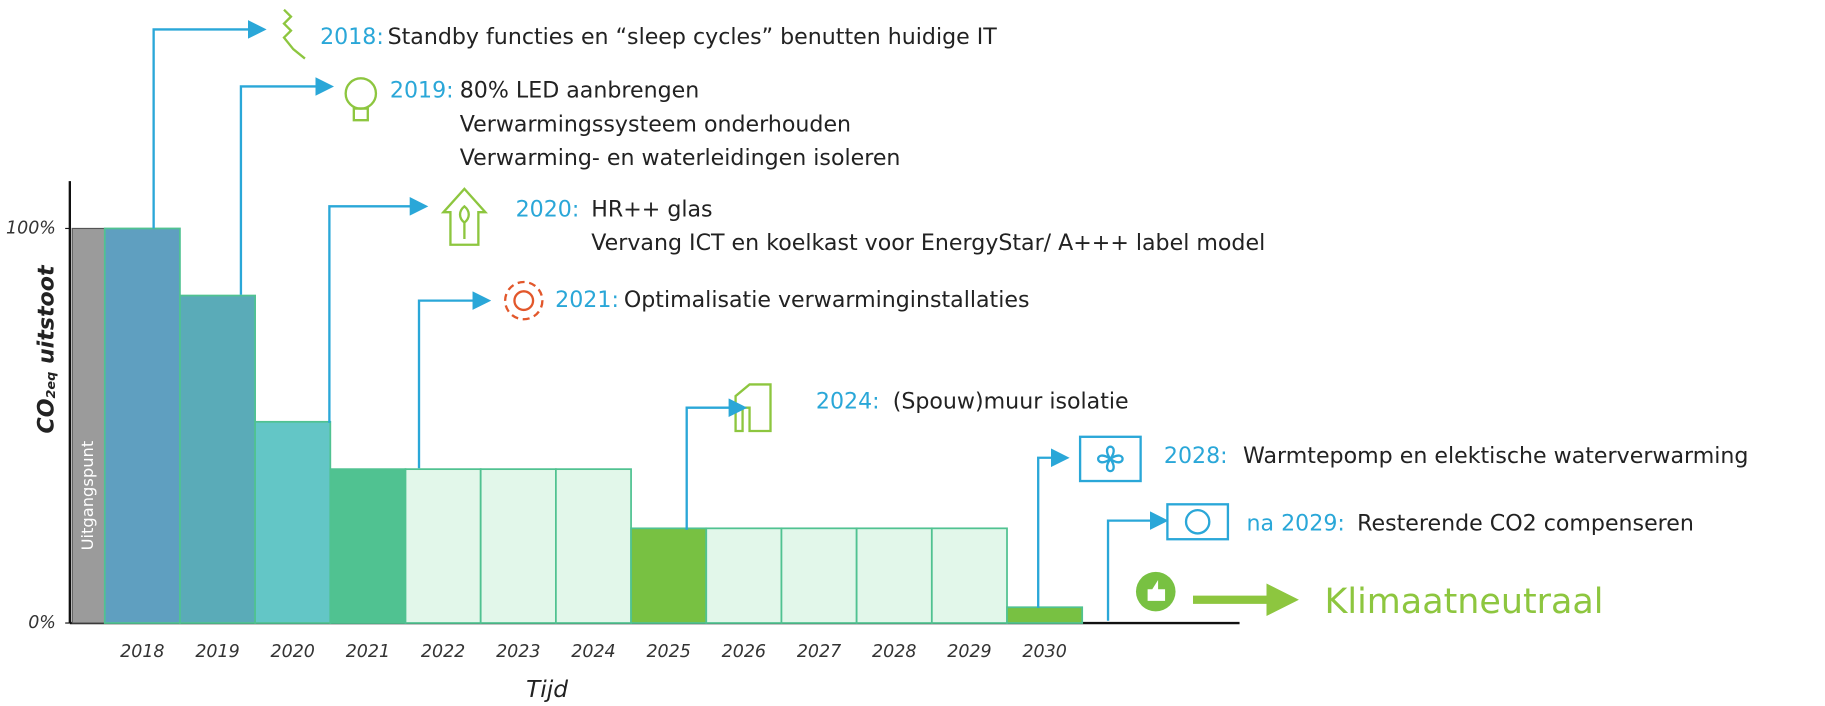 The height and width of the screenshot is (706, 1825). I want to click on icon-house, so click(464, 216).